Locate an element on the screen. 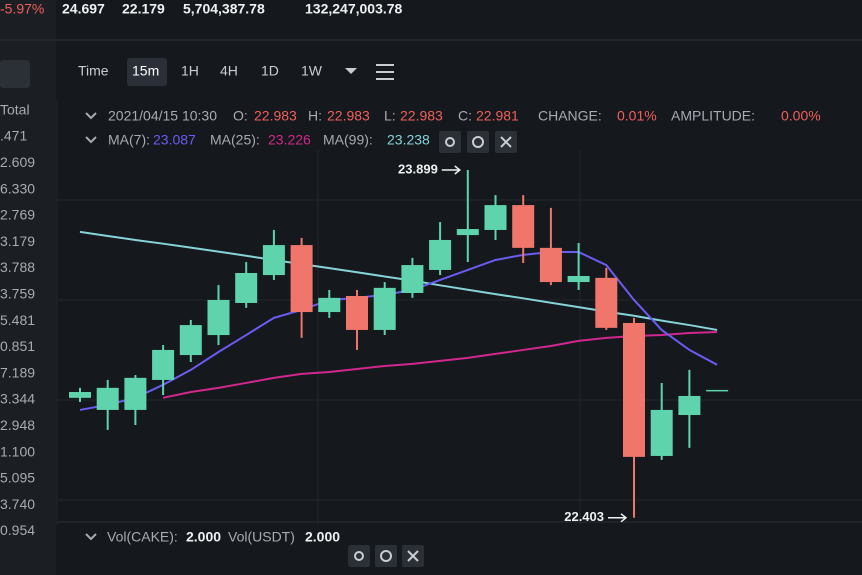 This screenshot has width=862, height=575. ma-value: 23.238 is located at coordinates (408, 140).